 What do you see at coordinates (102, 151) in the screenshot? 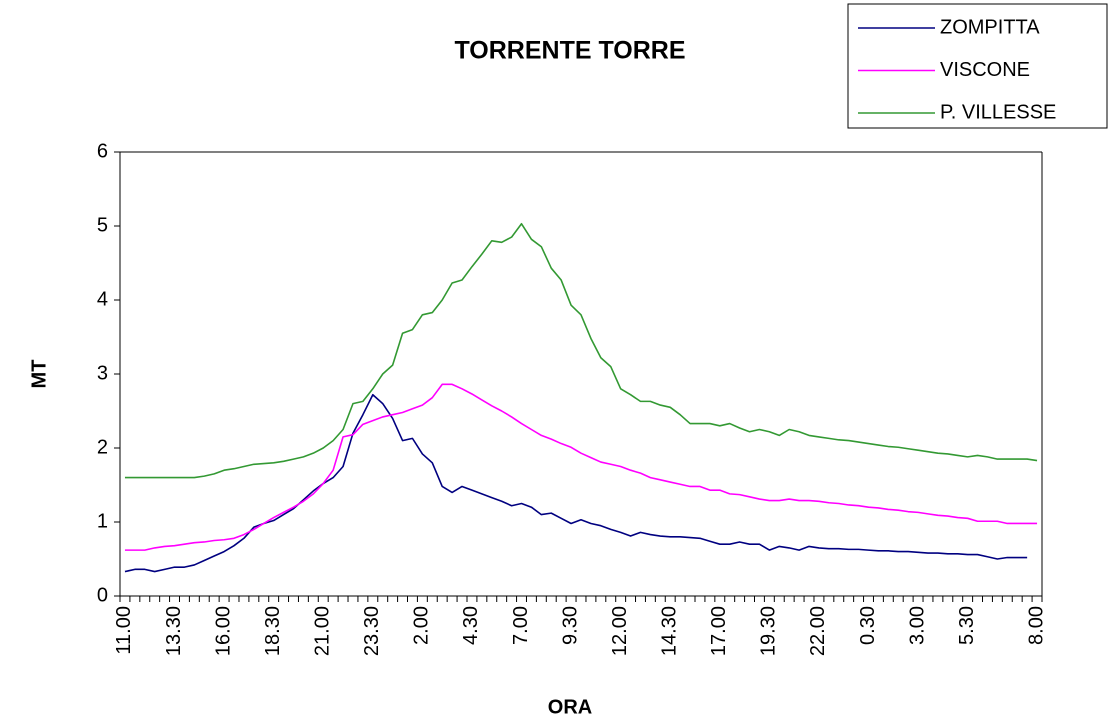
I see `y-tick-label: 6` at bounding box center [102, 151].